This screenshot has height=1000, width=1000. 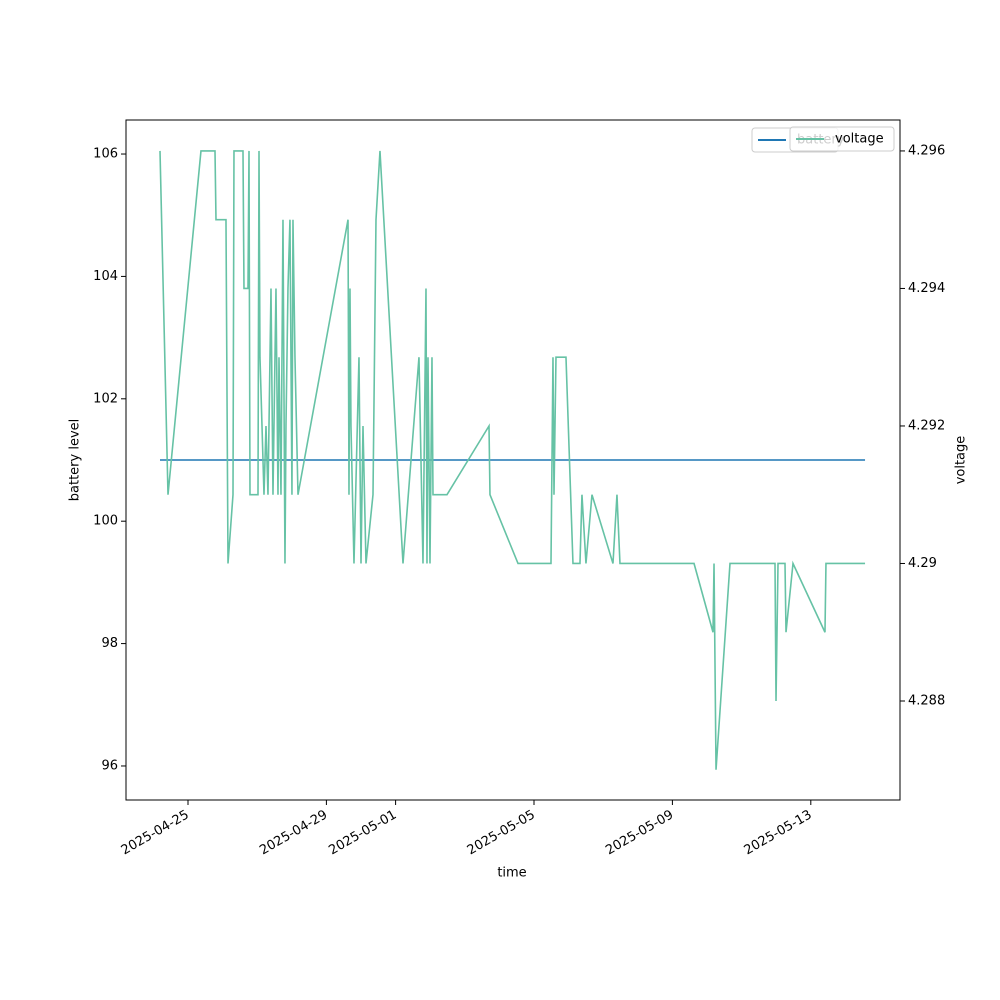 What do you see at coordinates (922, 563) in the screenshot?
I see `y2-tick-label: 4.29` at bounding box center [922, 563].